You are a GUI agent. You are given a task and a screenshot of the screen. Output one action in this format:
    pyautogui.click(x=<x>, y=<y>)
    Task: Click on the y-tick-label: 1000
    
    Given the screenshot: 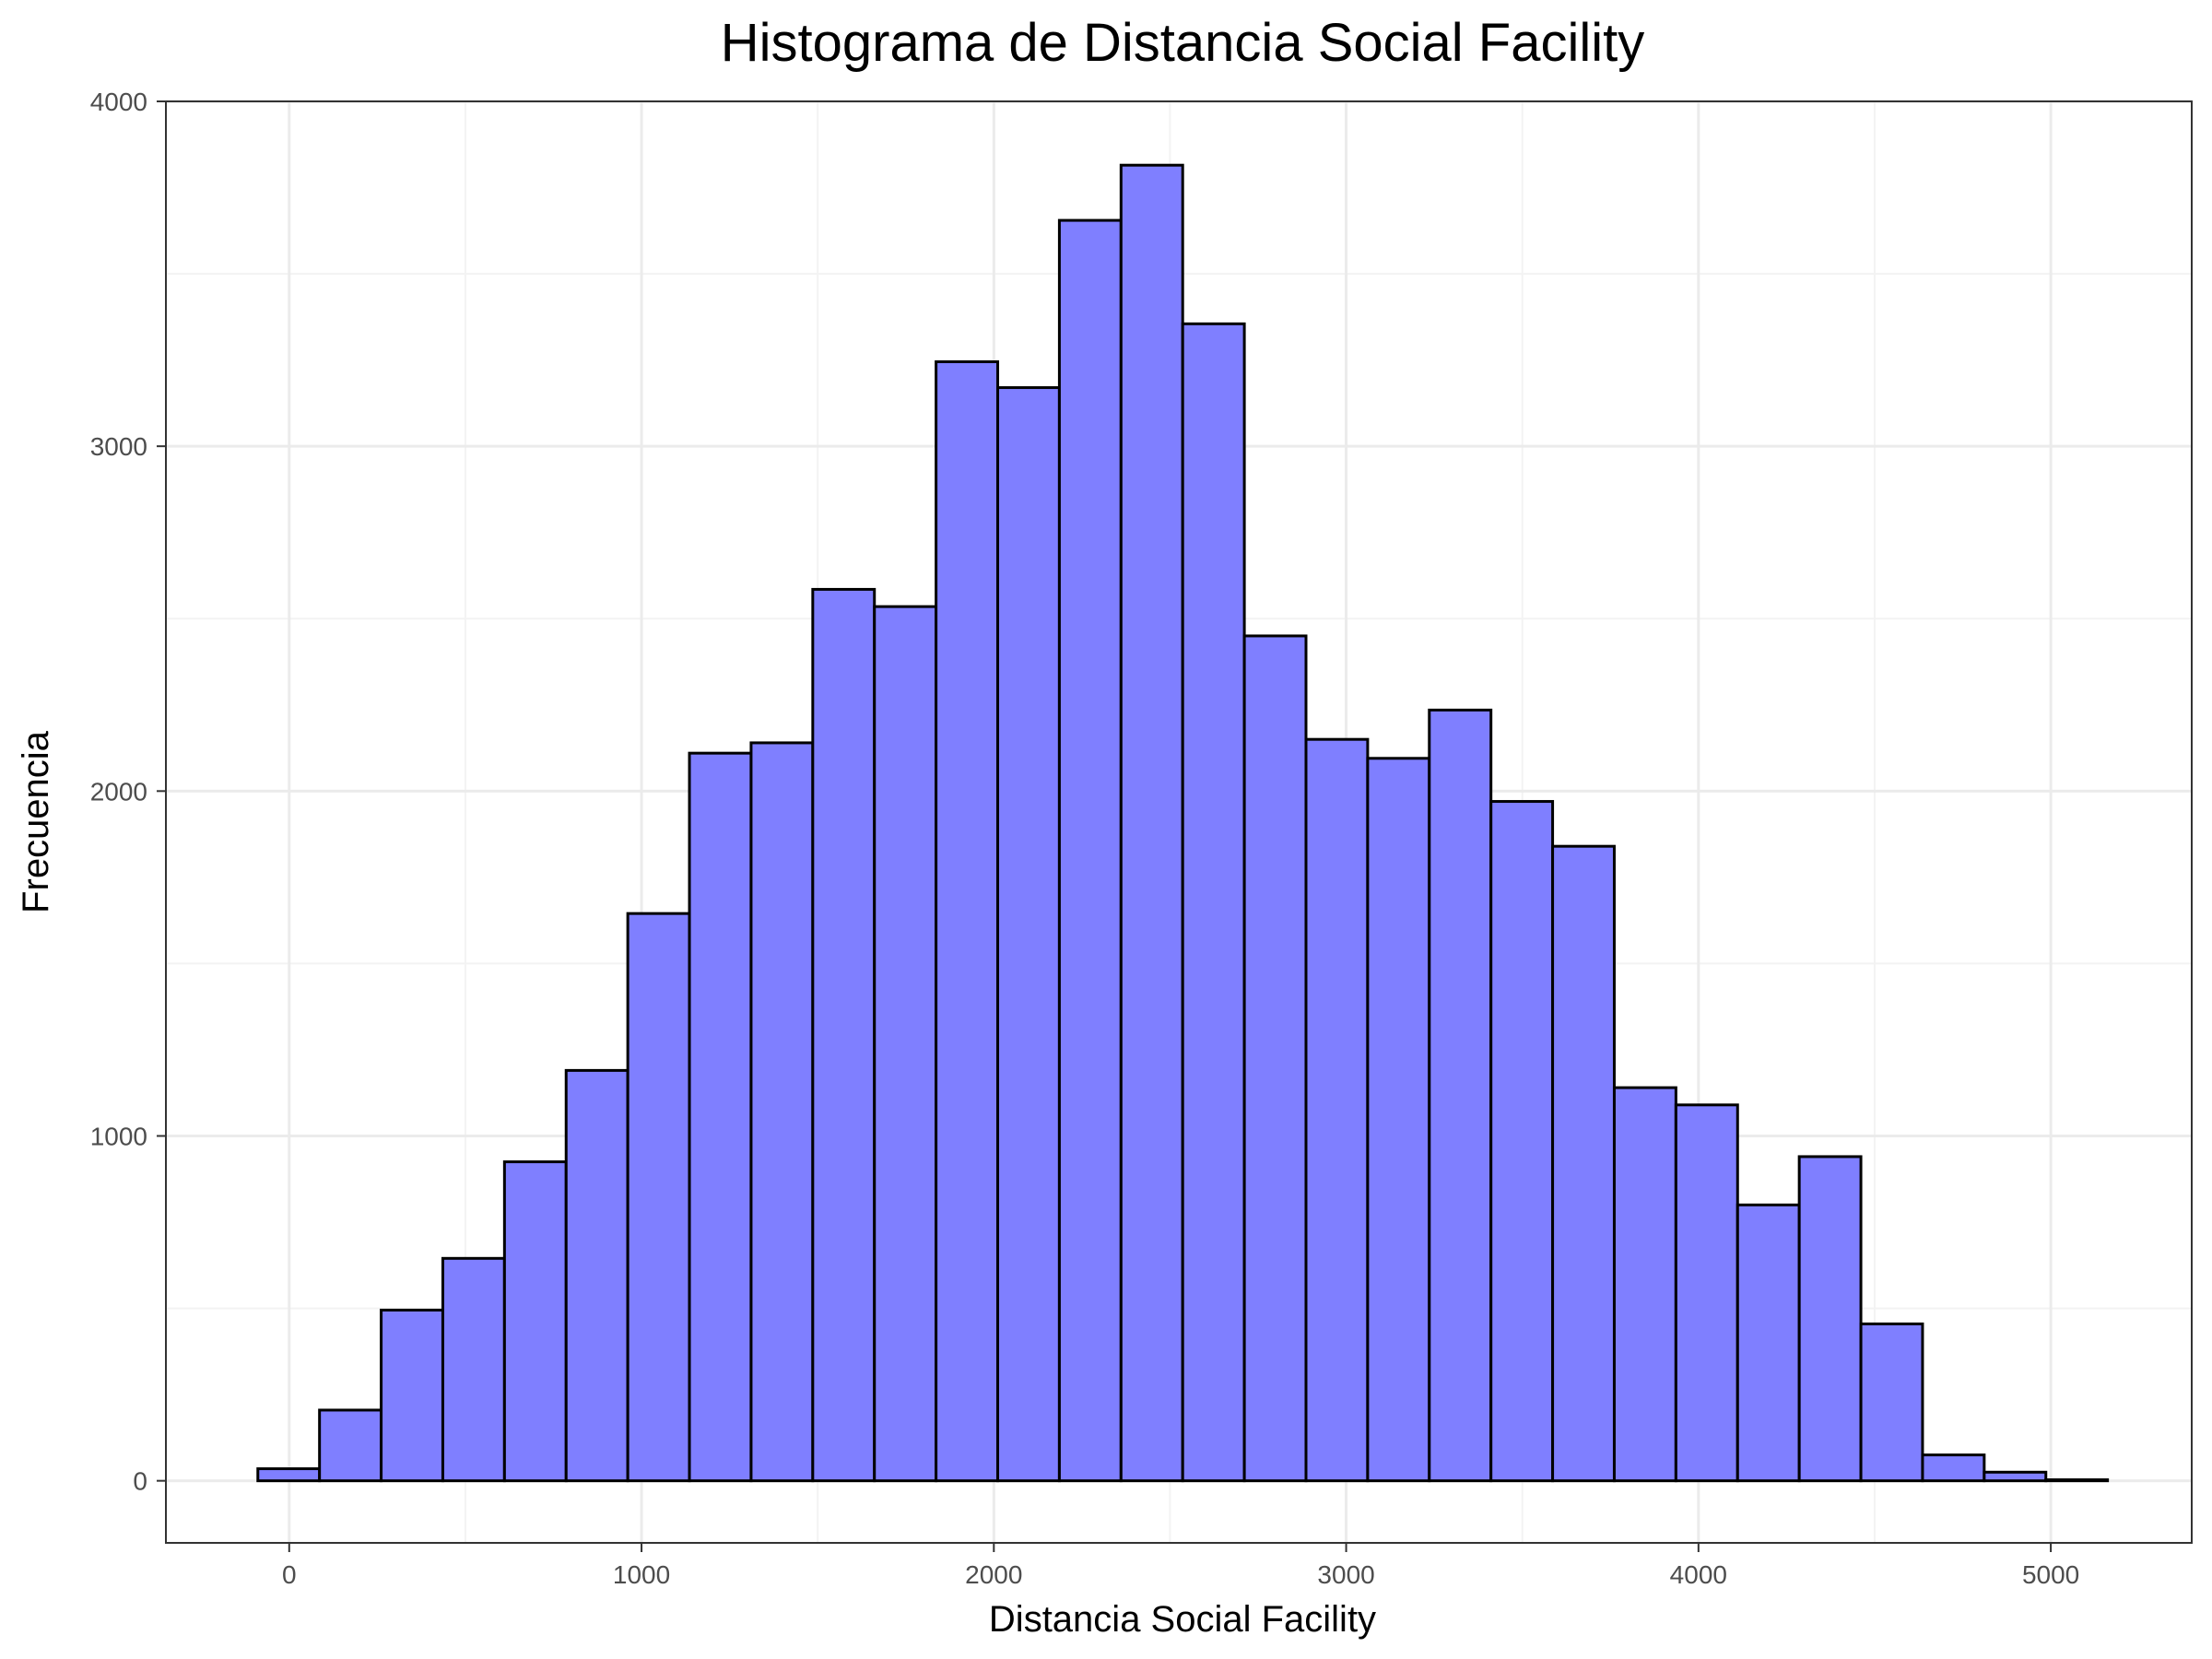 What is the action you would take?
    pyautogui.click(x=118, y=1136)
    